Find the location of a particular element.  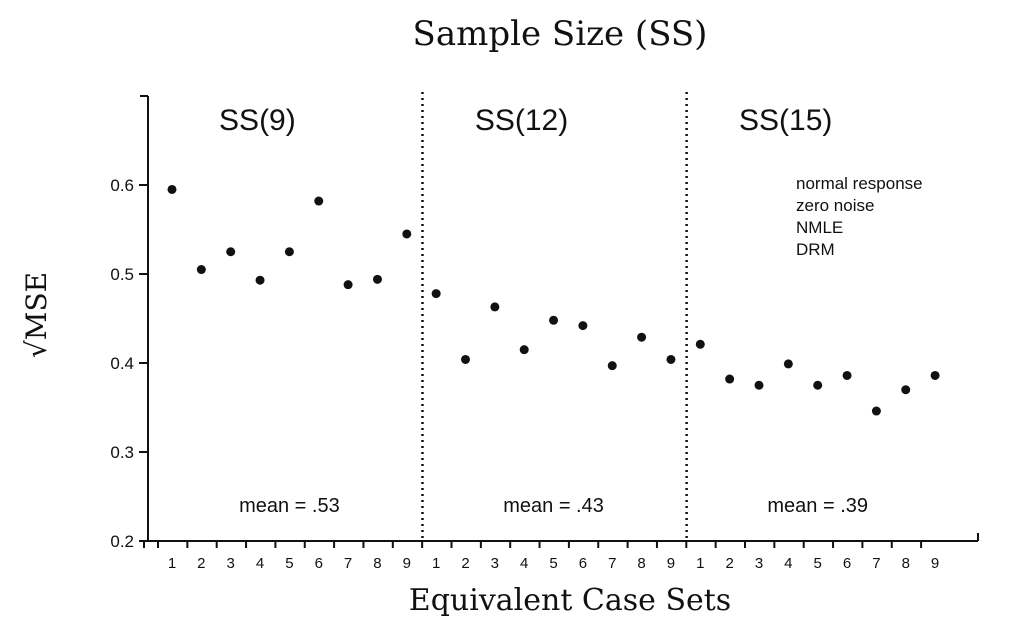

annotation-line-3: NMLE is located at coordinates (819, 227).